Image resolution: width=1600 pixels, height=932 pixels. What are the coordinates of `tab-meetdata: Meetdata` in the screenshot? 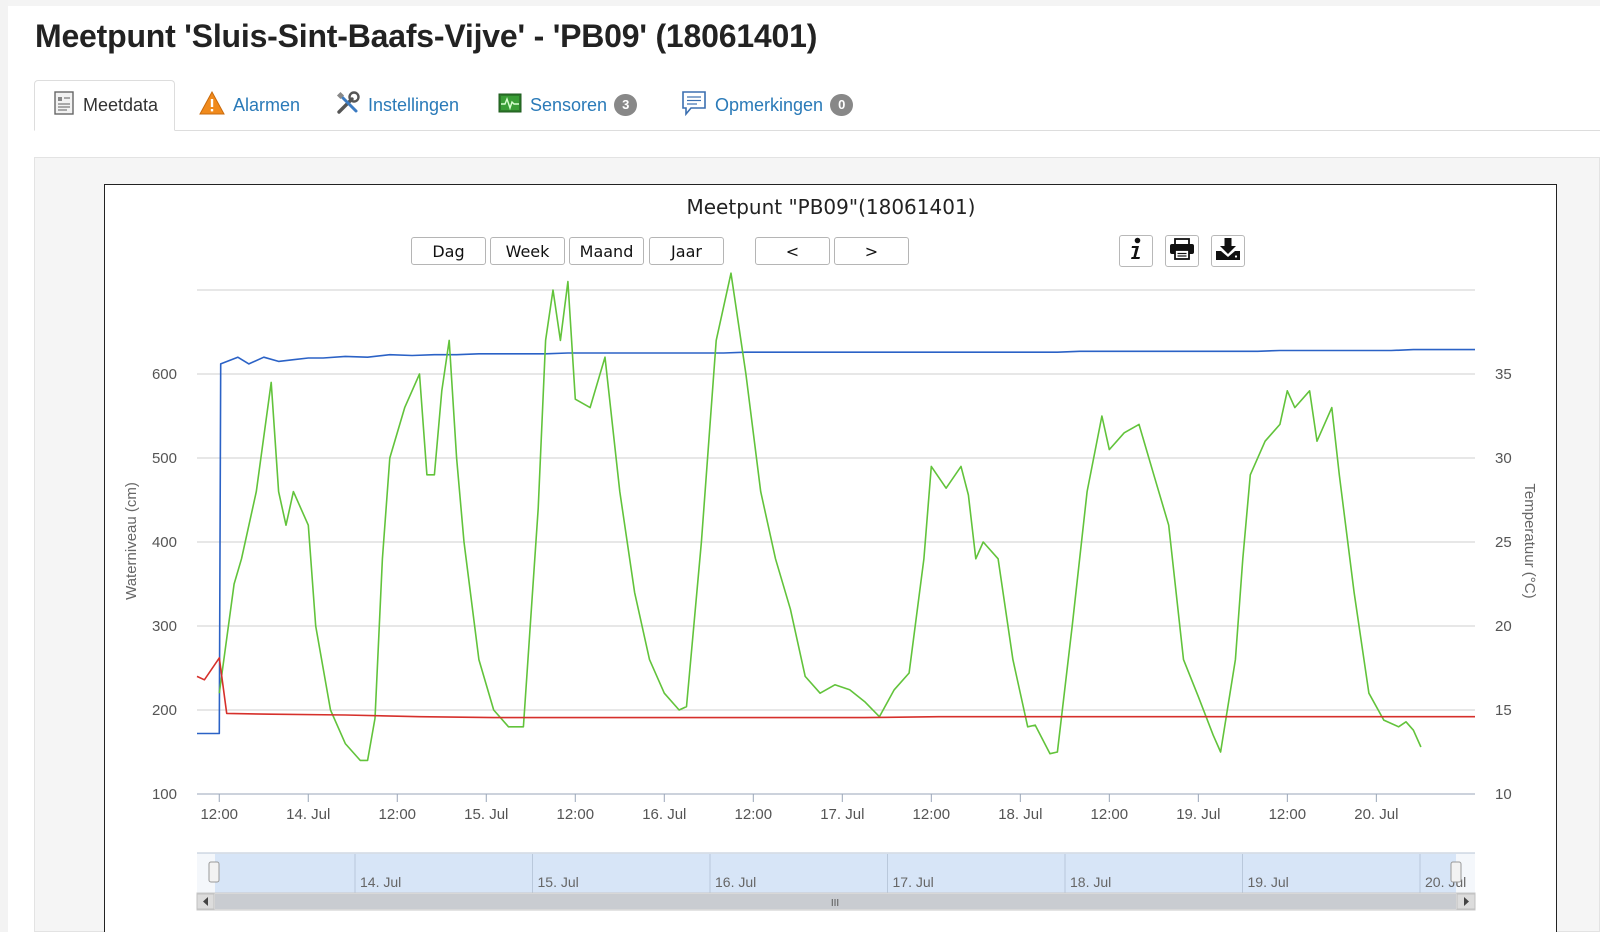 It's located at (105, 105).